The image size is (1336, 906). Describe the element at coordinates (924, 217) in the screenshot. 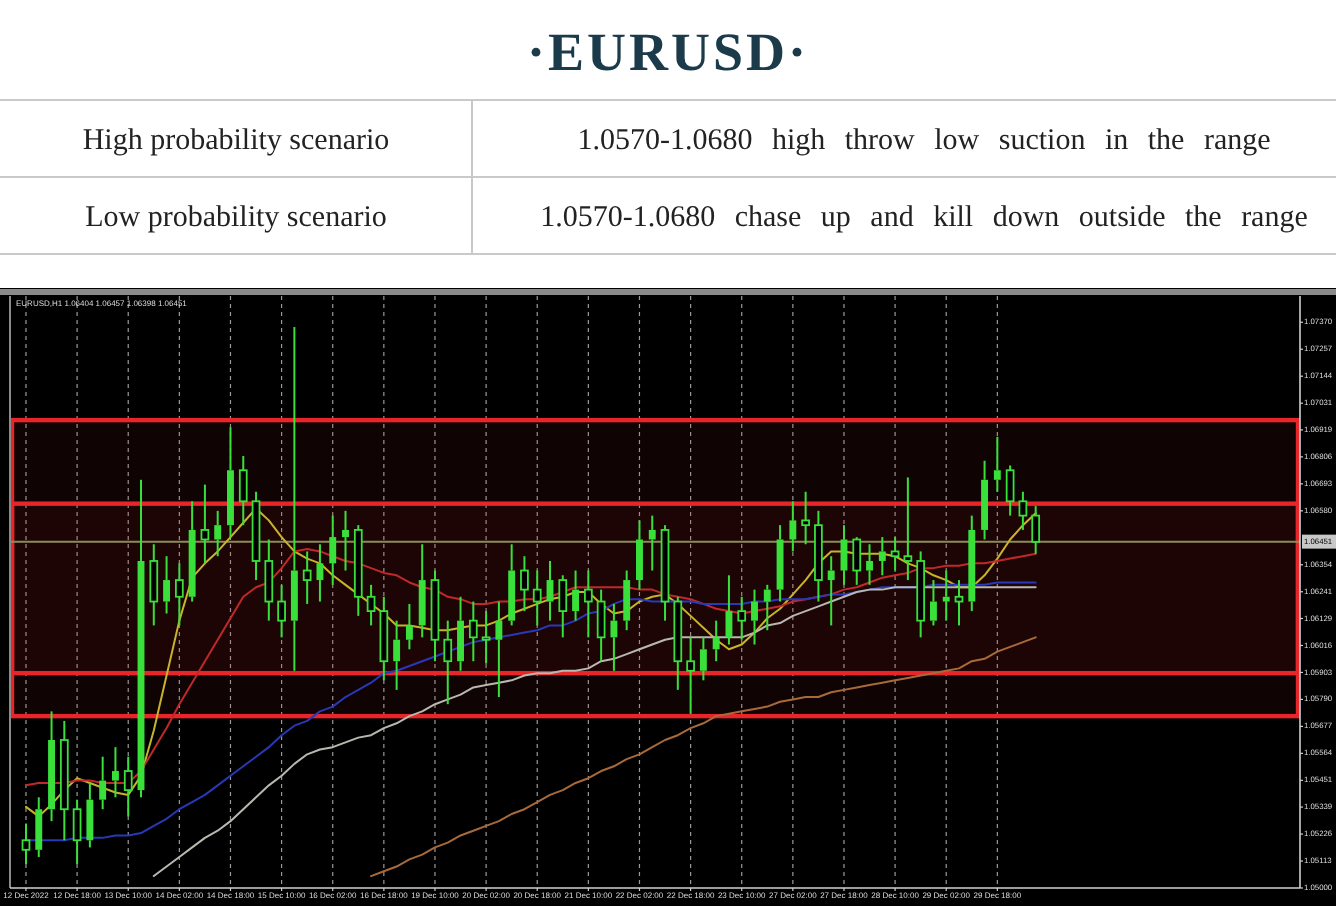

I see `text: 1.0570-1.0680 chase up and kill down outside the range` at that location.